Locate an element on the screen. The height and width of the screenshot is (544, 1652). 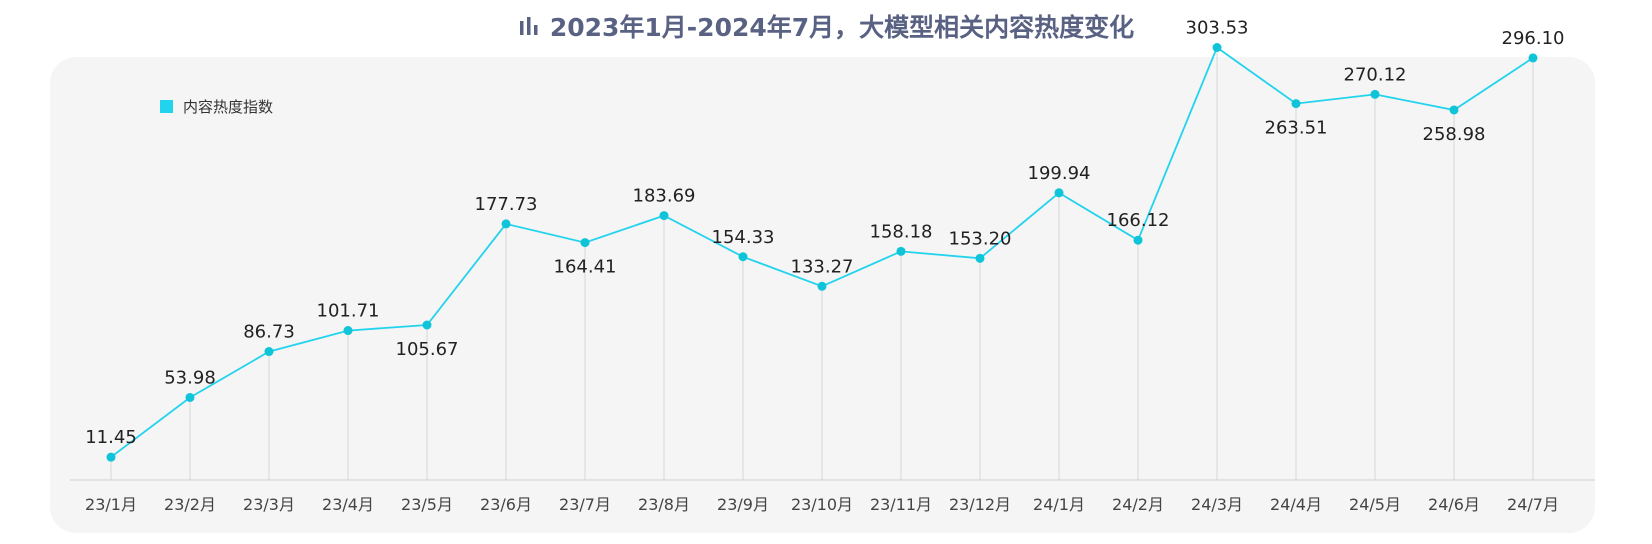
legend-swatch is located at coordinates (166, 106).